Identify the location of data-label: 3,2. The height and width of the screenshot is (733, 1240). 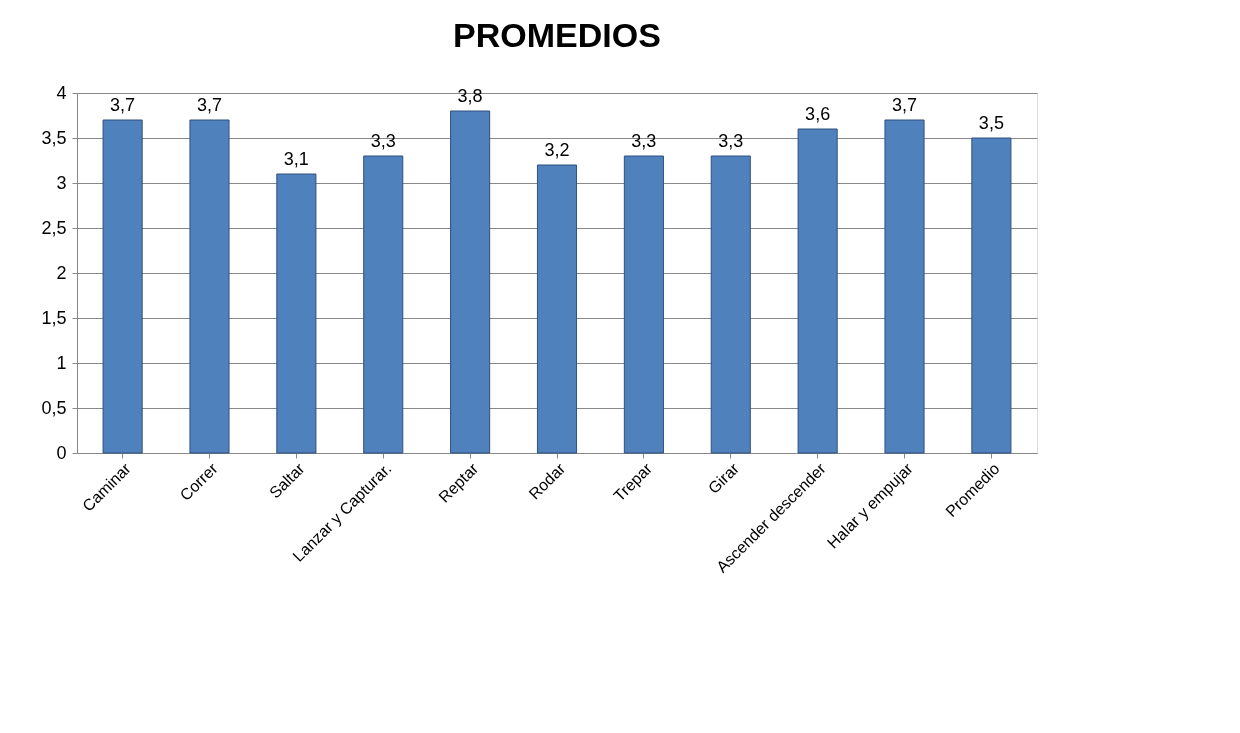
(557, 150).